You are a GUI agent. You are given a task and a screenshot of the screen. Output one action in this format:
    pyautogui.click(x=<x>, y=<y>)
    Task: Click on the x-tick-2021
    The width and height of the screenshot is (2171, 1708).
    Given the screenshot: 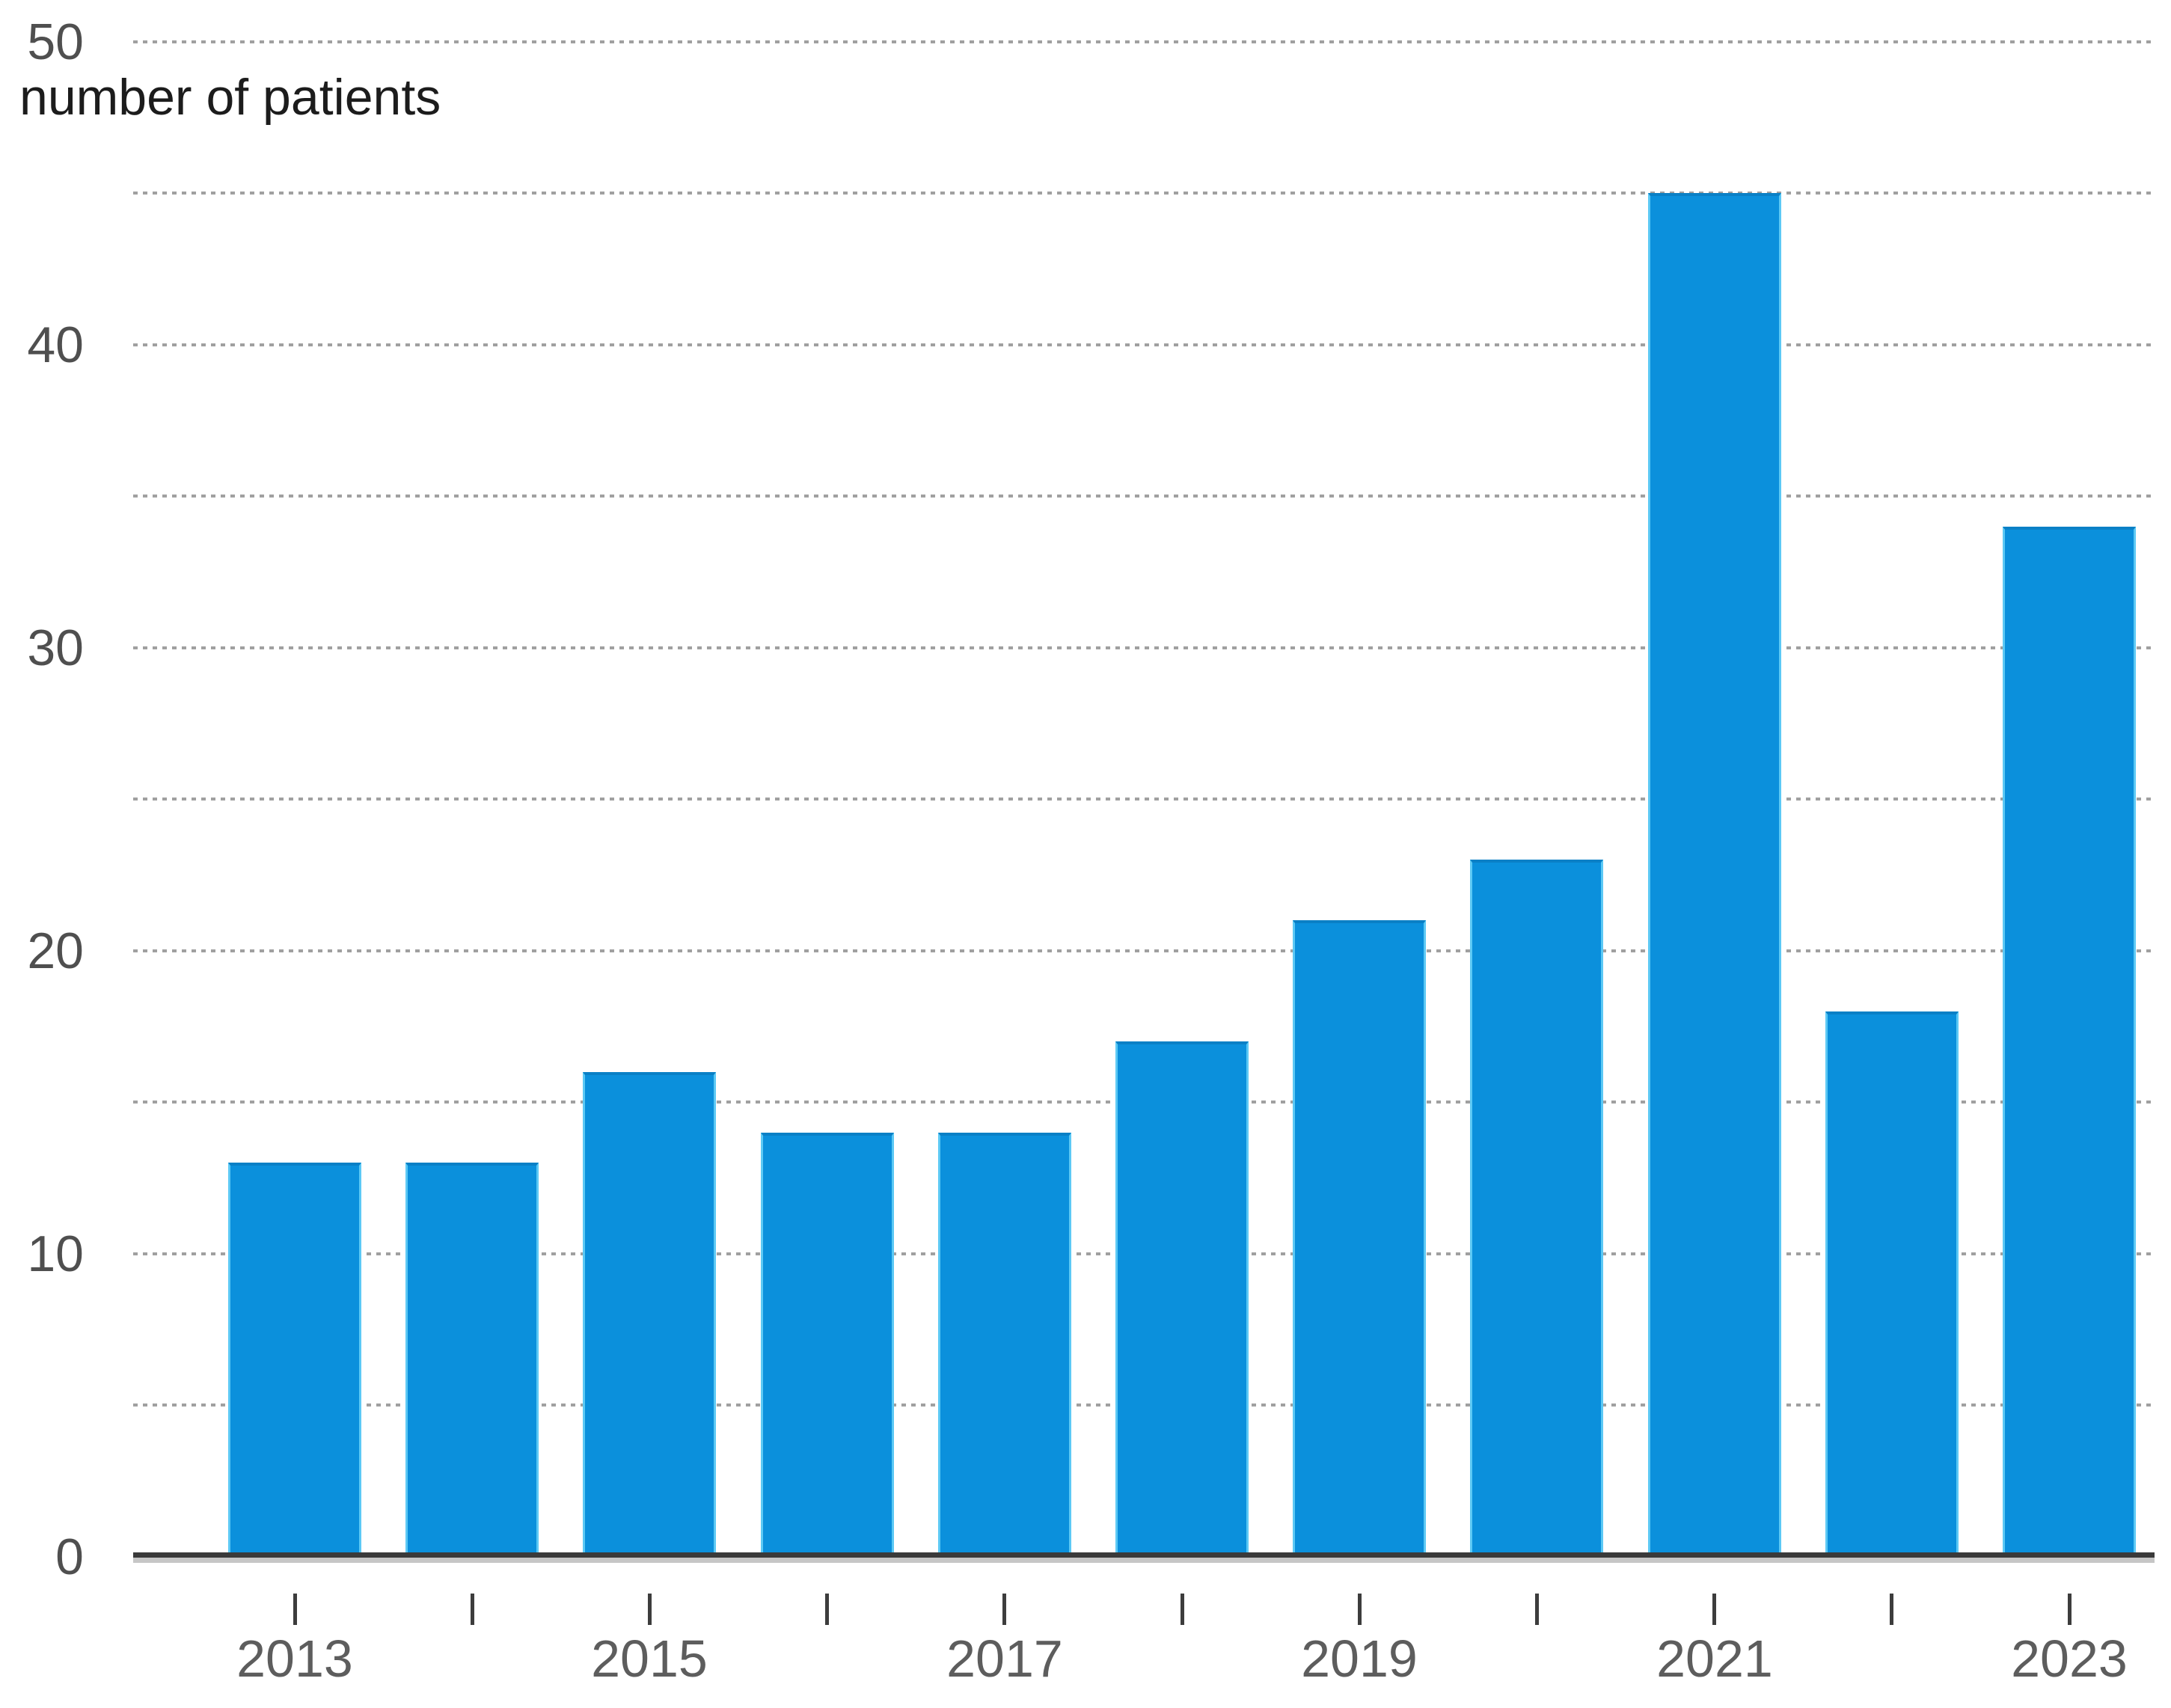 What is the action you would take?
    pyautogui.click(x=1714, y=1609)
    